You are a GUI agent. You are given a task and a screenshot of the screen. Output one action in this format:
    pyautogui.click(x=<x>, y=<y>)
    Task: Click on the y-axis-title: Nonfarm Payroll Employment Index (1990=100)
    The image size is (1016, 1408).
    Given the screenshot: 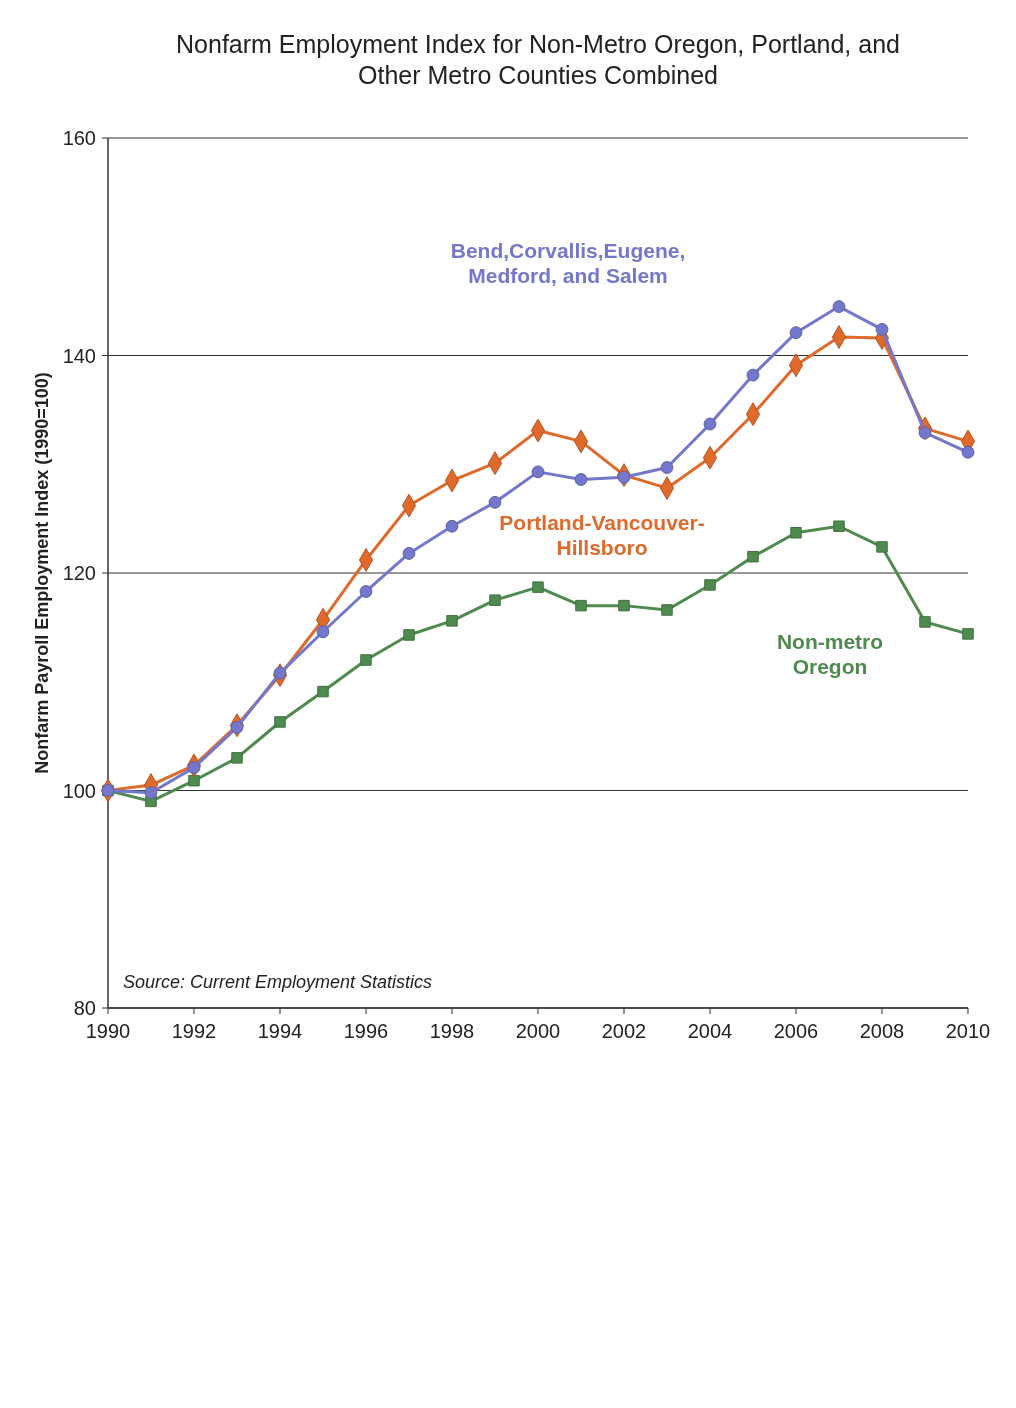 What is the action you would take?
    pyautogui.click(x=42, y=573)
    